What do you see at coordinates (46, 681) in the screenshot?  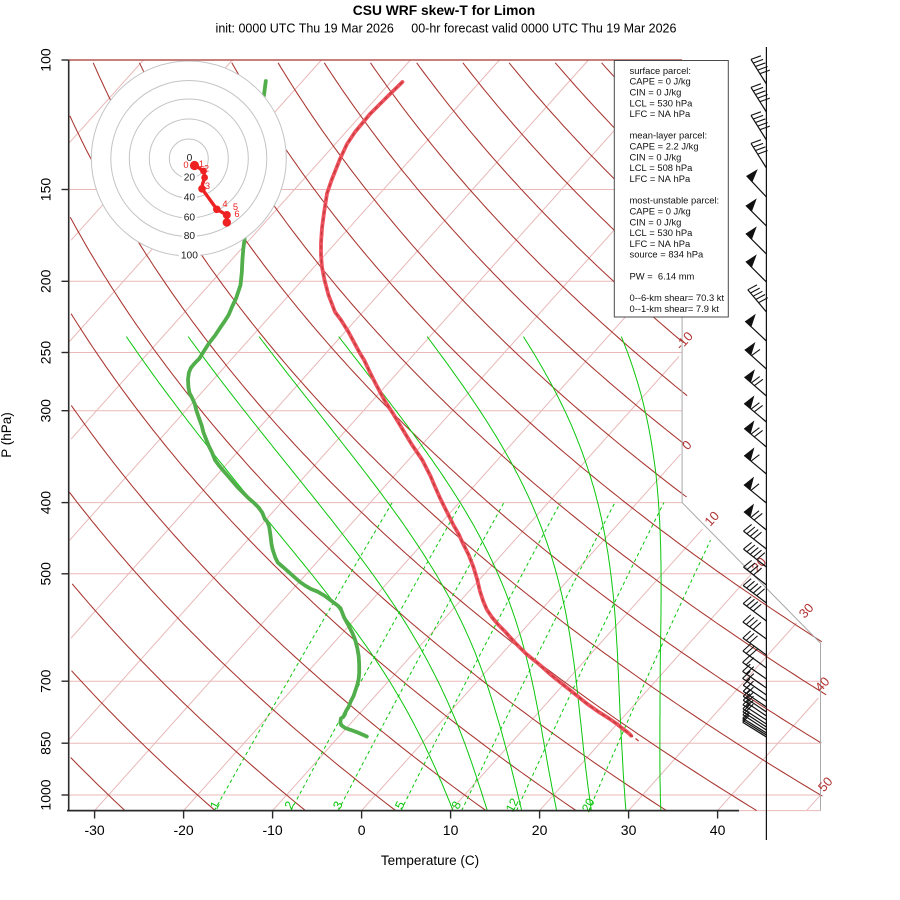 I see `svg-text: 700` at bounding box center [46, 681].